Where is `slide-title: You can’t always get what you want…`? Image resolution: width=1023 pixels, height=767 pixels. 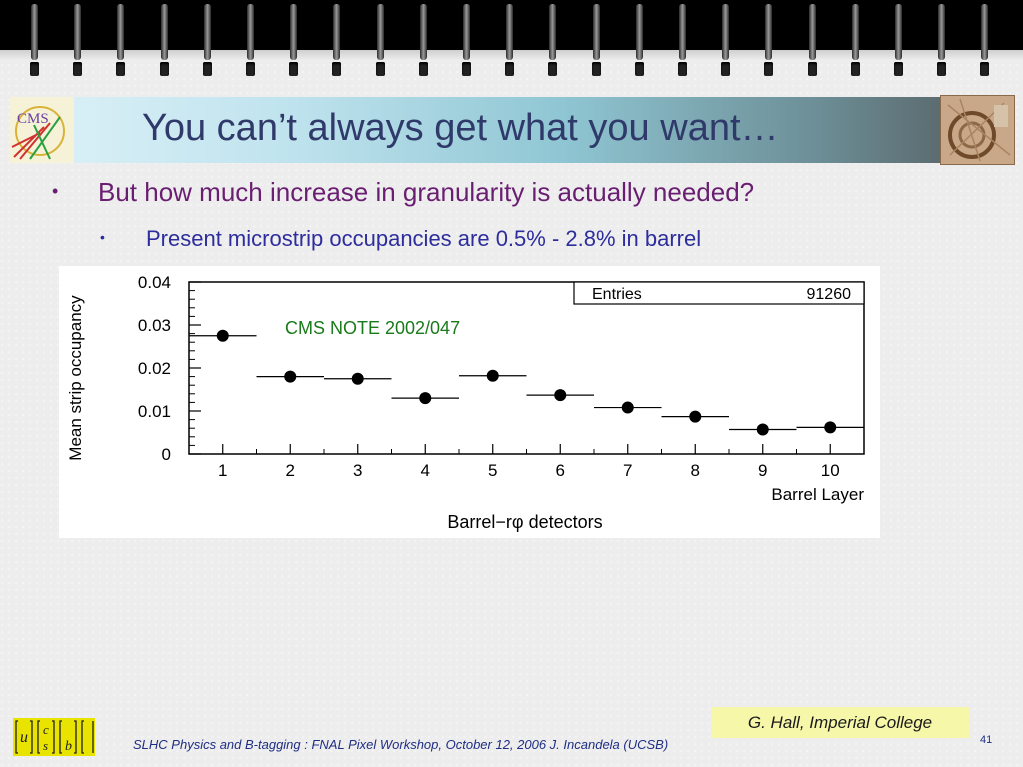
slide-title: You can’t always get what you want… is located at coordinates (460, 128).